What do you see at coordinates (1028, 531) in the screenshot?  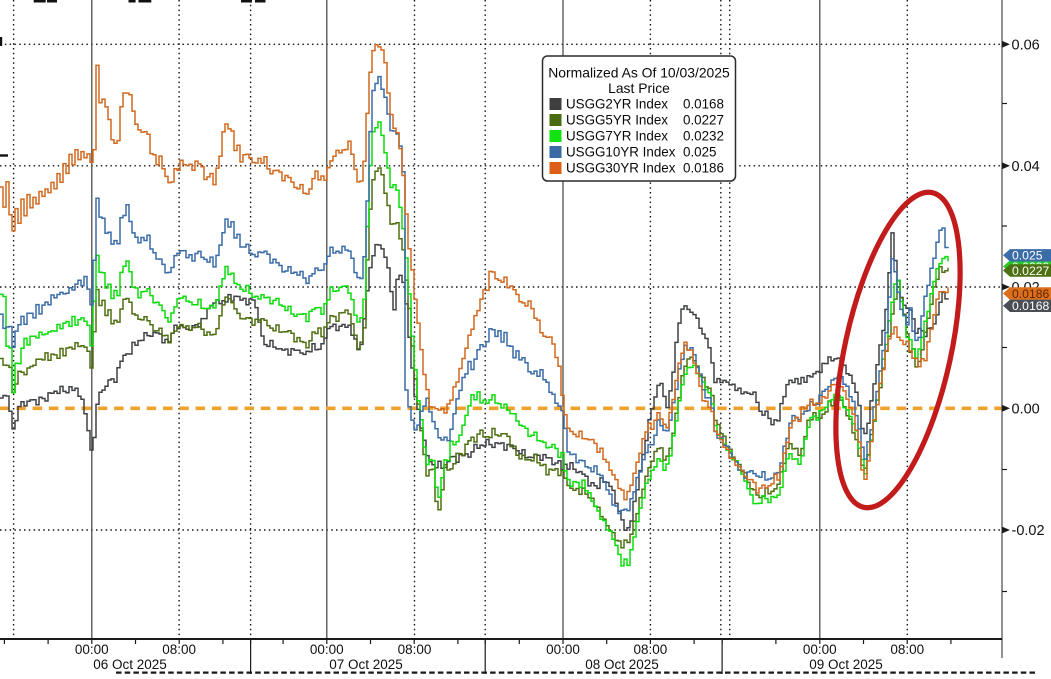 I see `svg-text: -0.02` at bounding box center [1028, 531].